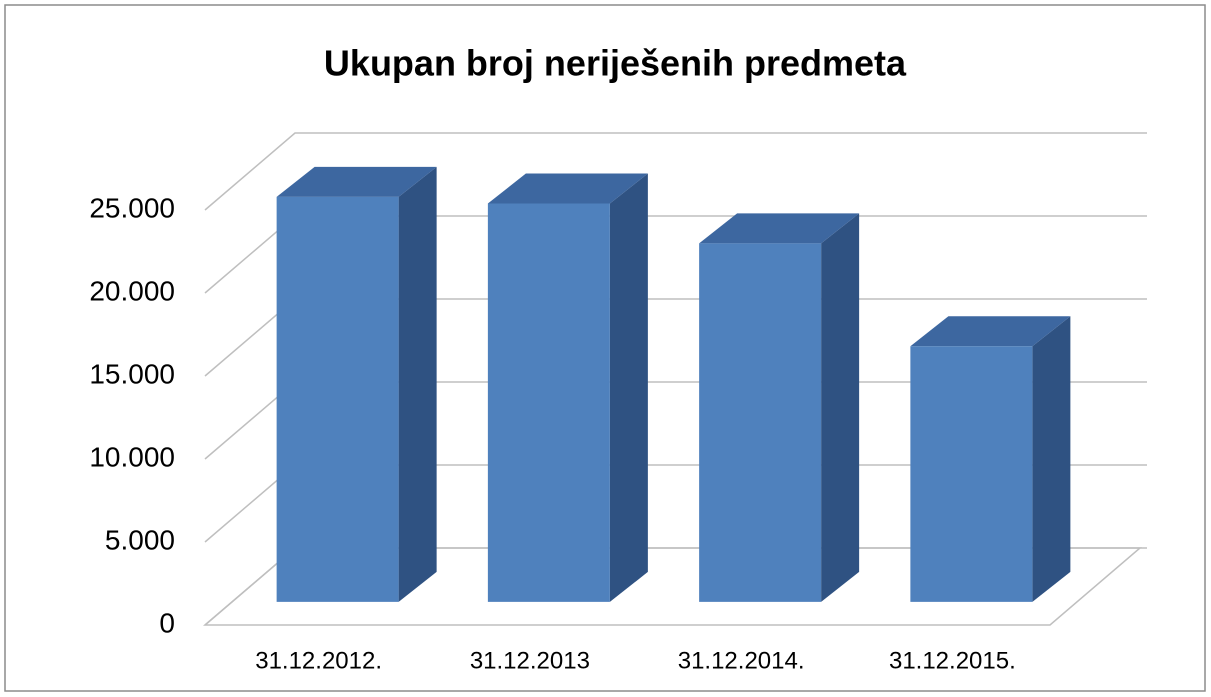  What do you see at coordinates (132, 290) in the screenshot?
I see `y-tick-label: 20.000` at bounding box center [132, 290].